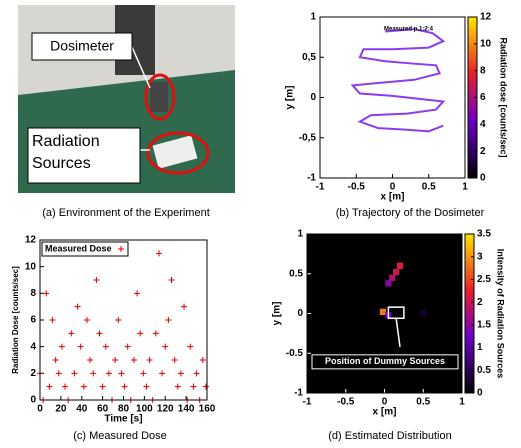 The width and height of the screenshot is (521, 448). What do you see at coordinates (61, 409) in the screenshot?
I see `x-tick-label: 20` at bounding box center [61, 409].